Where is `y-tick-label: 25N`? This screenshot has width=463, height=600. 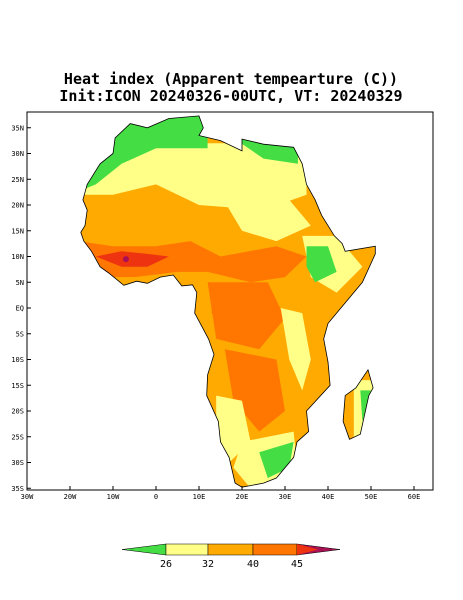 y-tick-label: 25N is located at coordinates (17, 180).